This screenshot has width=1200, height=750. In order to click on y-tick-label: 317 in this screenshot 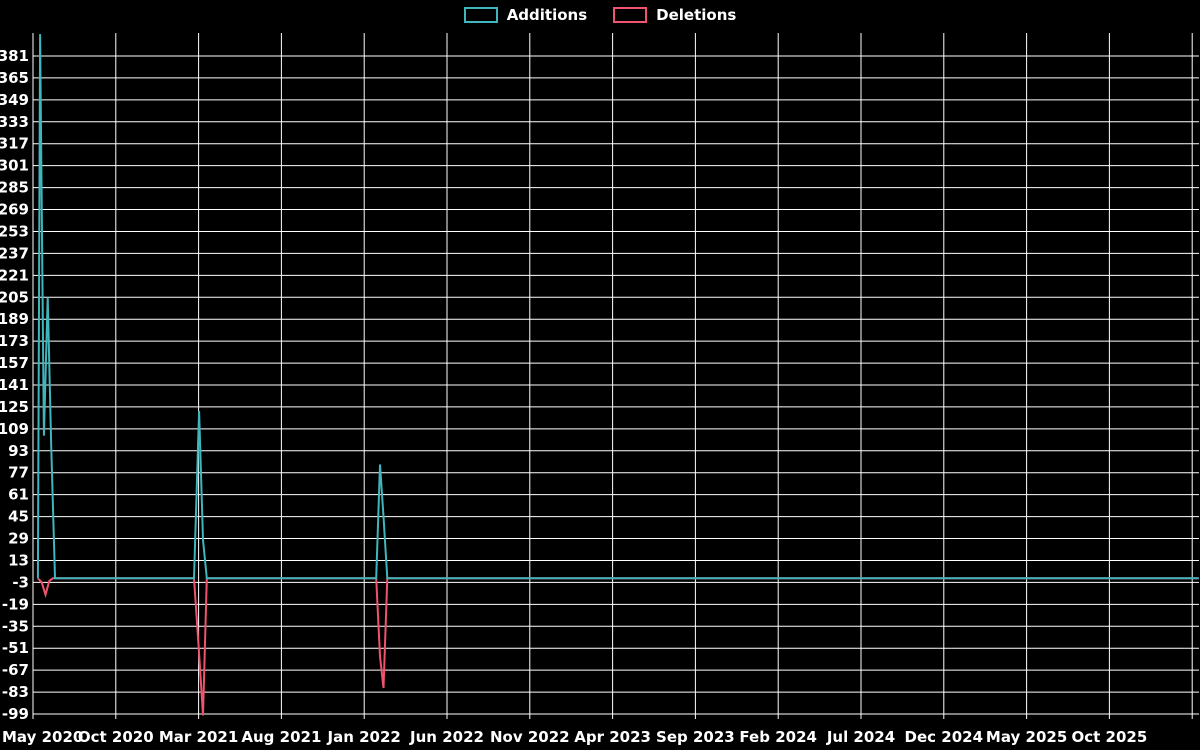, I will do `click(14, 144)`.